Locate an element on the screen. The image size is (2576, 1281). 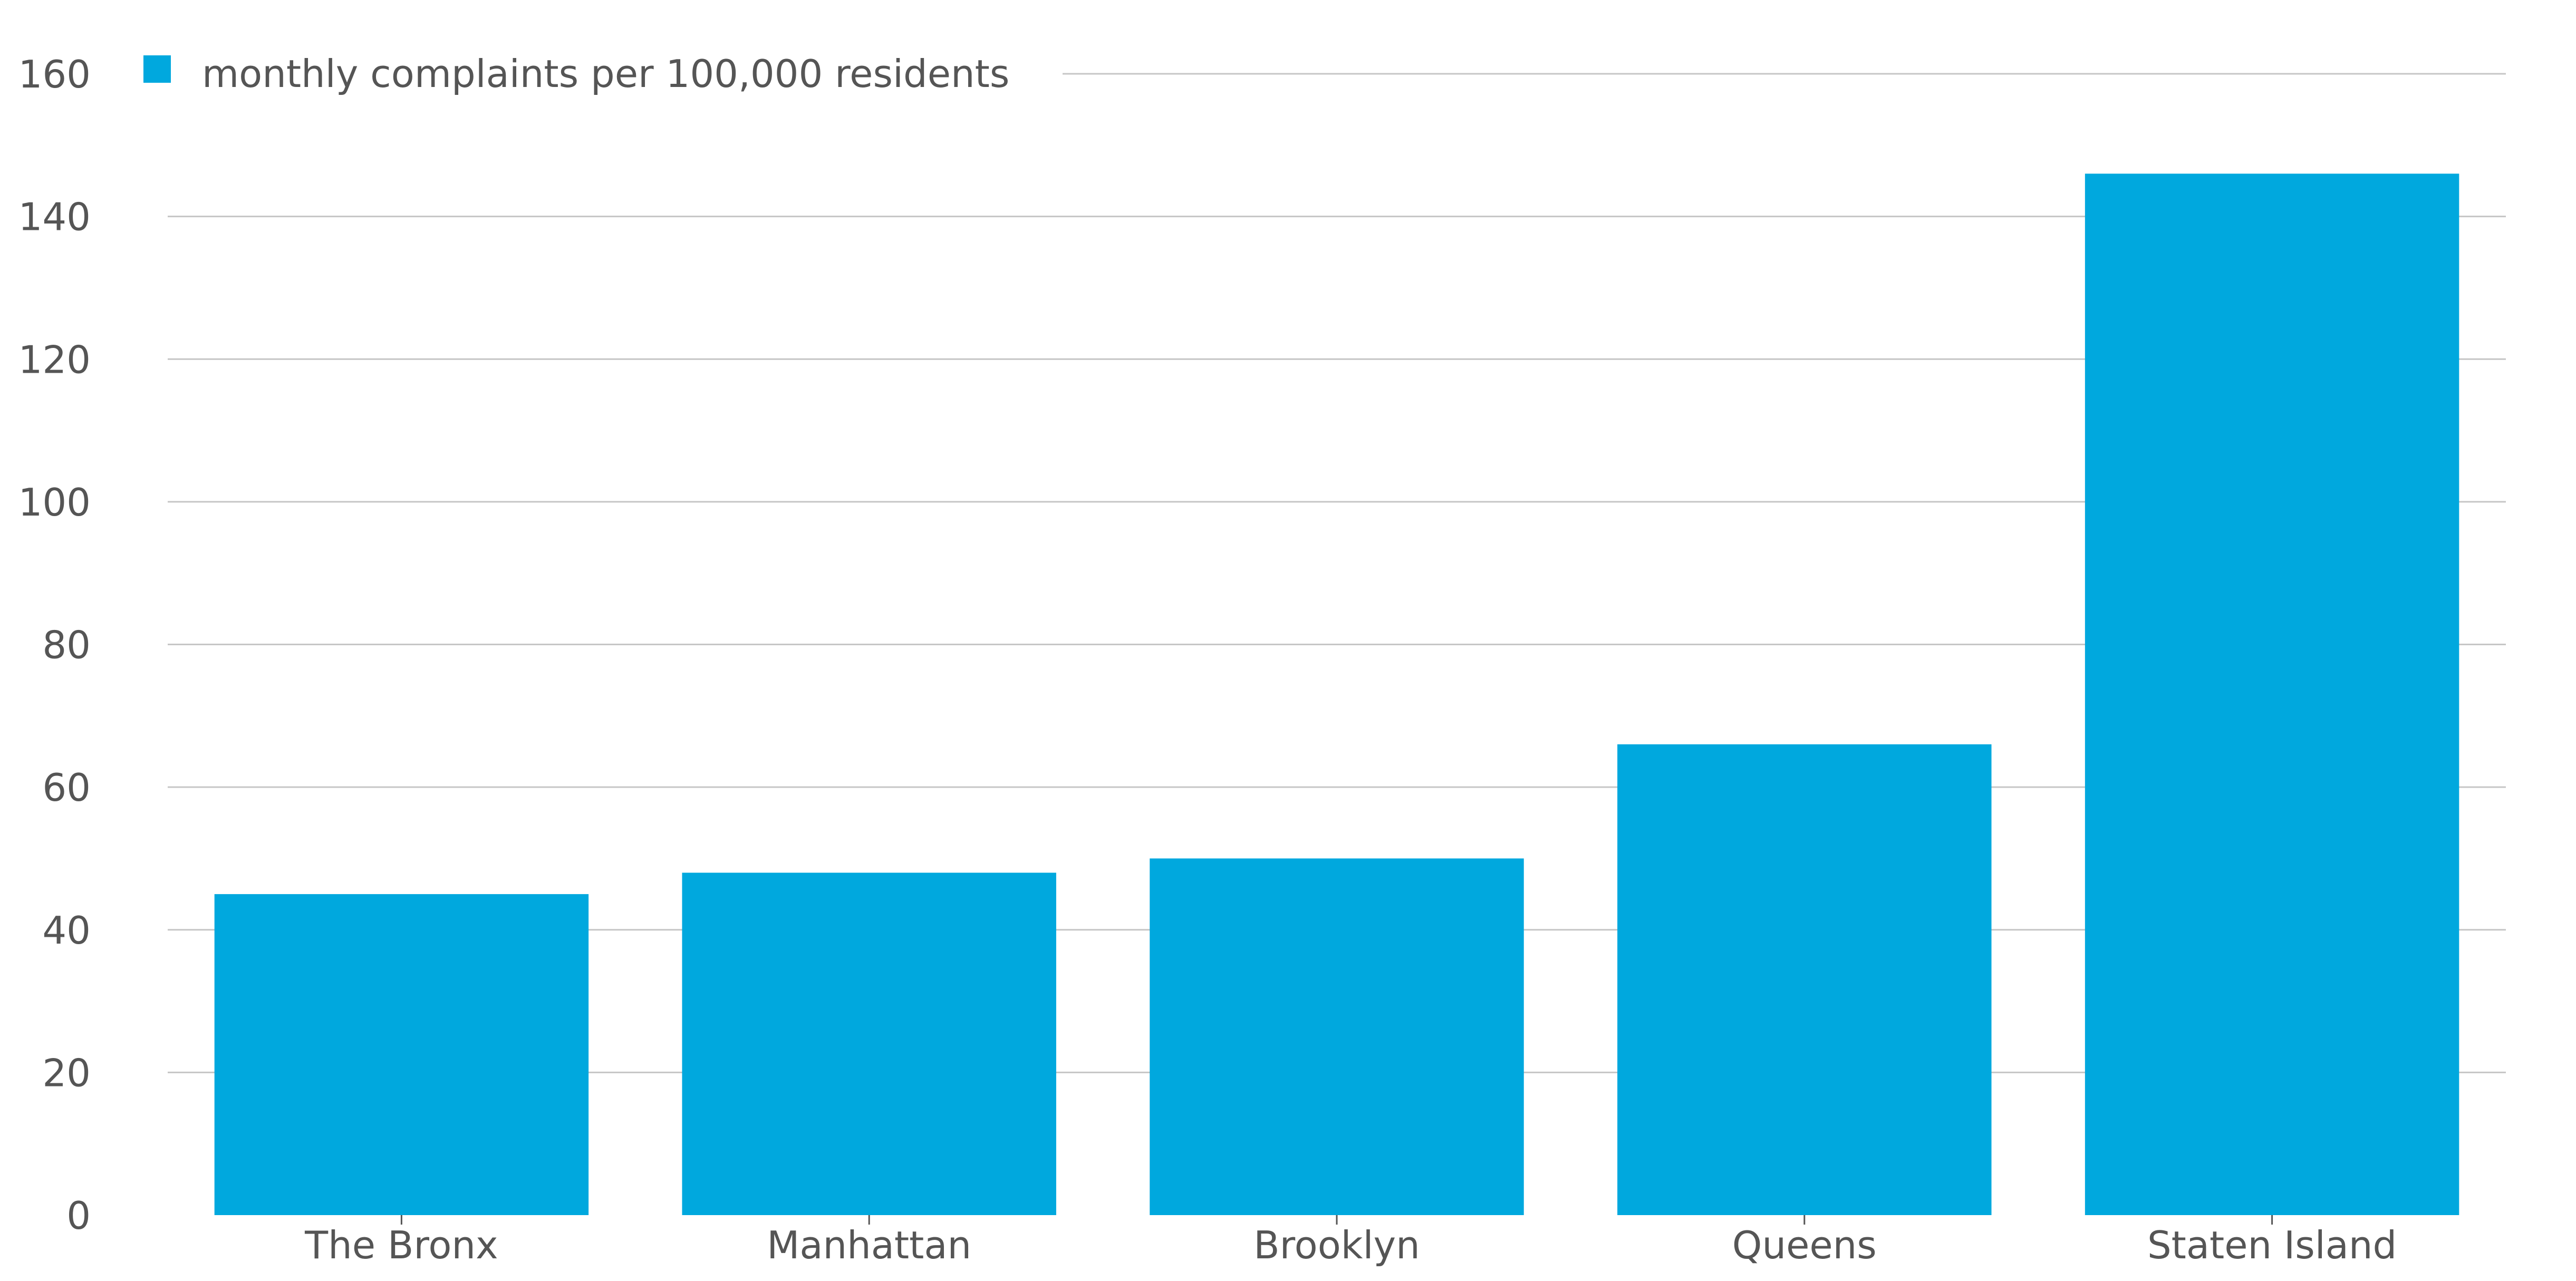
bar-brooklyn is located at coordinates (1337, 1036).